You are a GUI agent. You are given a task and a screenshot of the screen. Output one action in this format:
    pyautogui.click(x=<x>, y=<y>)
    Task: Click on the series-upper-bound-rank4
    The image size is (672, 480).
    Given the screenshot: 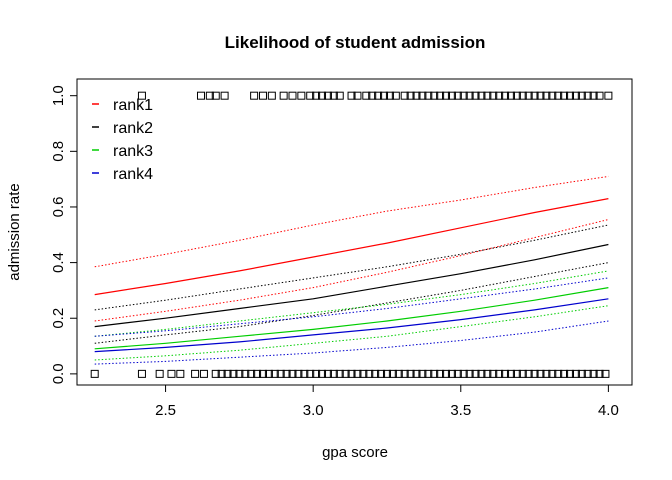 What is the action you would take?
    pyautogui.click(x=351, y=307)
    